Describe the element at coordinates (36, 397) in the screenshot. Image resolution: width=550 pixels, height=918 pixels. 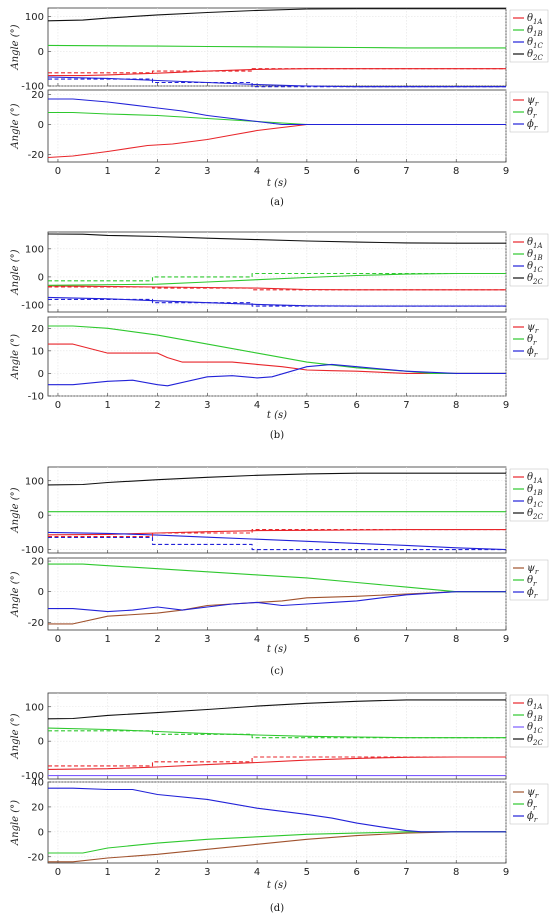
I see `y-tick-label: -10` at that location.